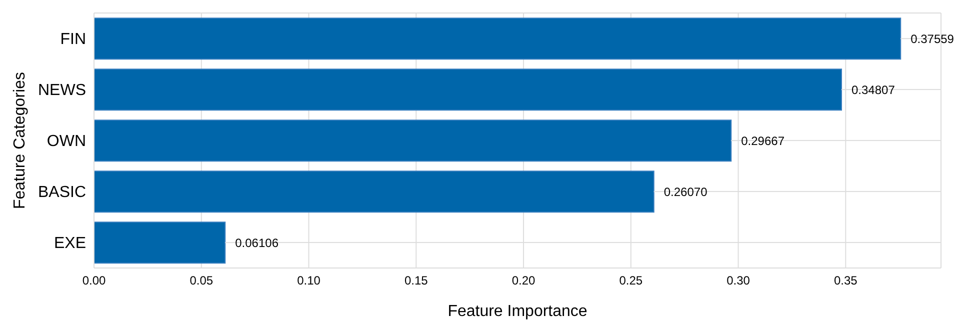 The image size is (957, 322). What do you see at coordinates (874, 89) in the screenshot?
I see `data-label: 0.34807` at bounding box center [874, 89].